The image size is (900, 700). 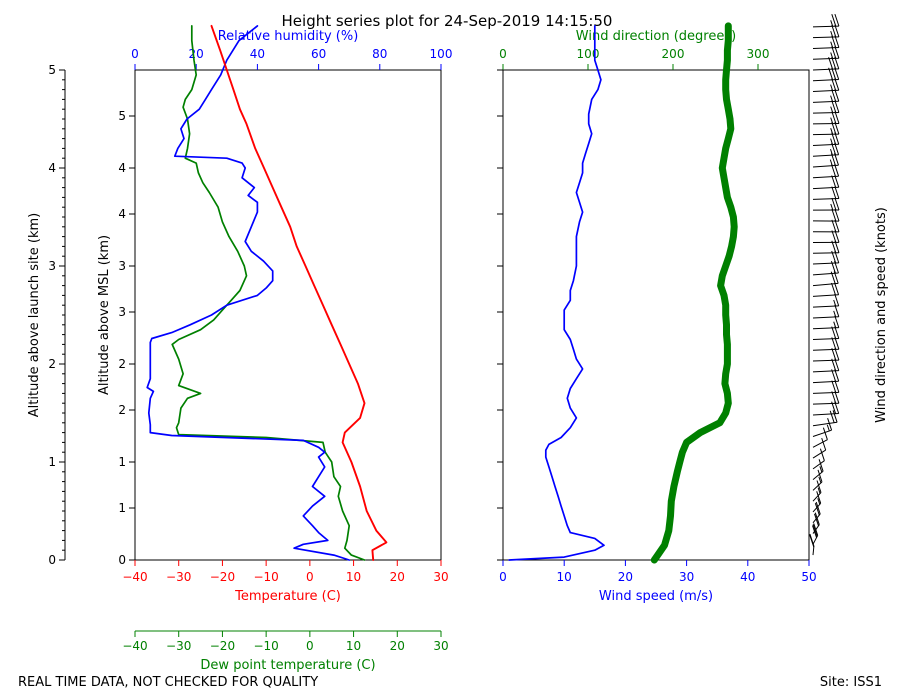 I want to click on wind-barbs, so click(x=824, y=284).